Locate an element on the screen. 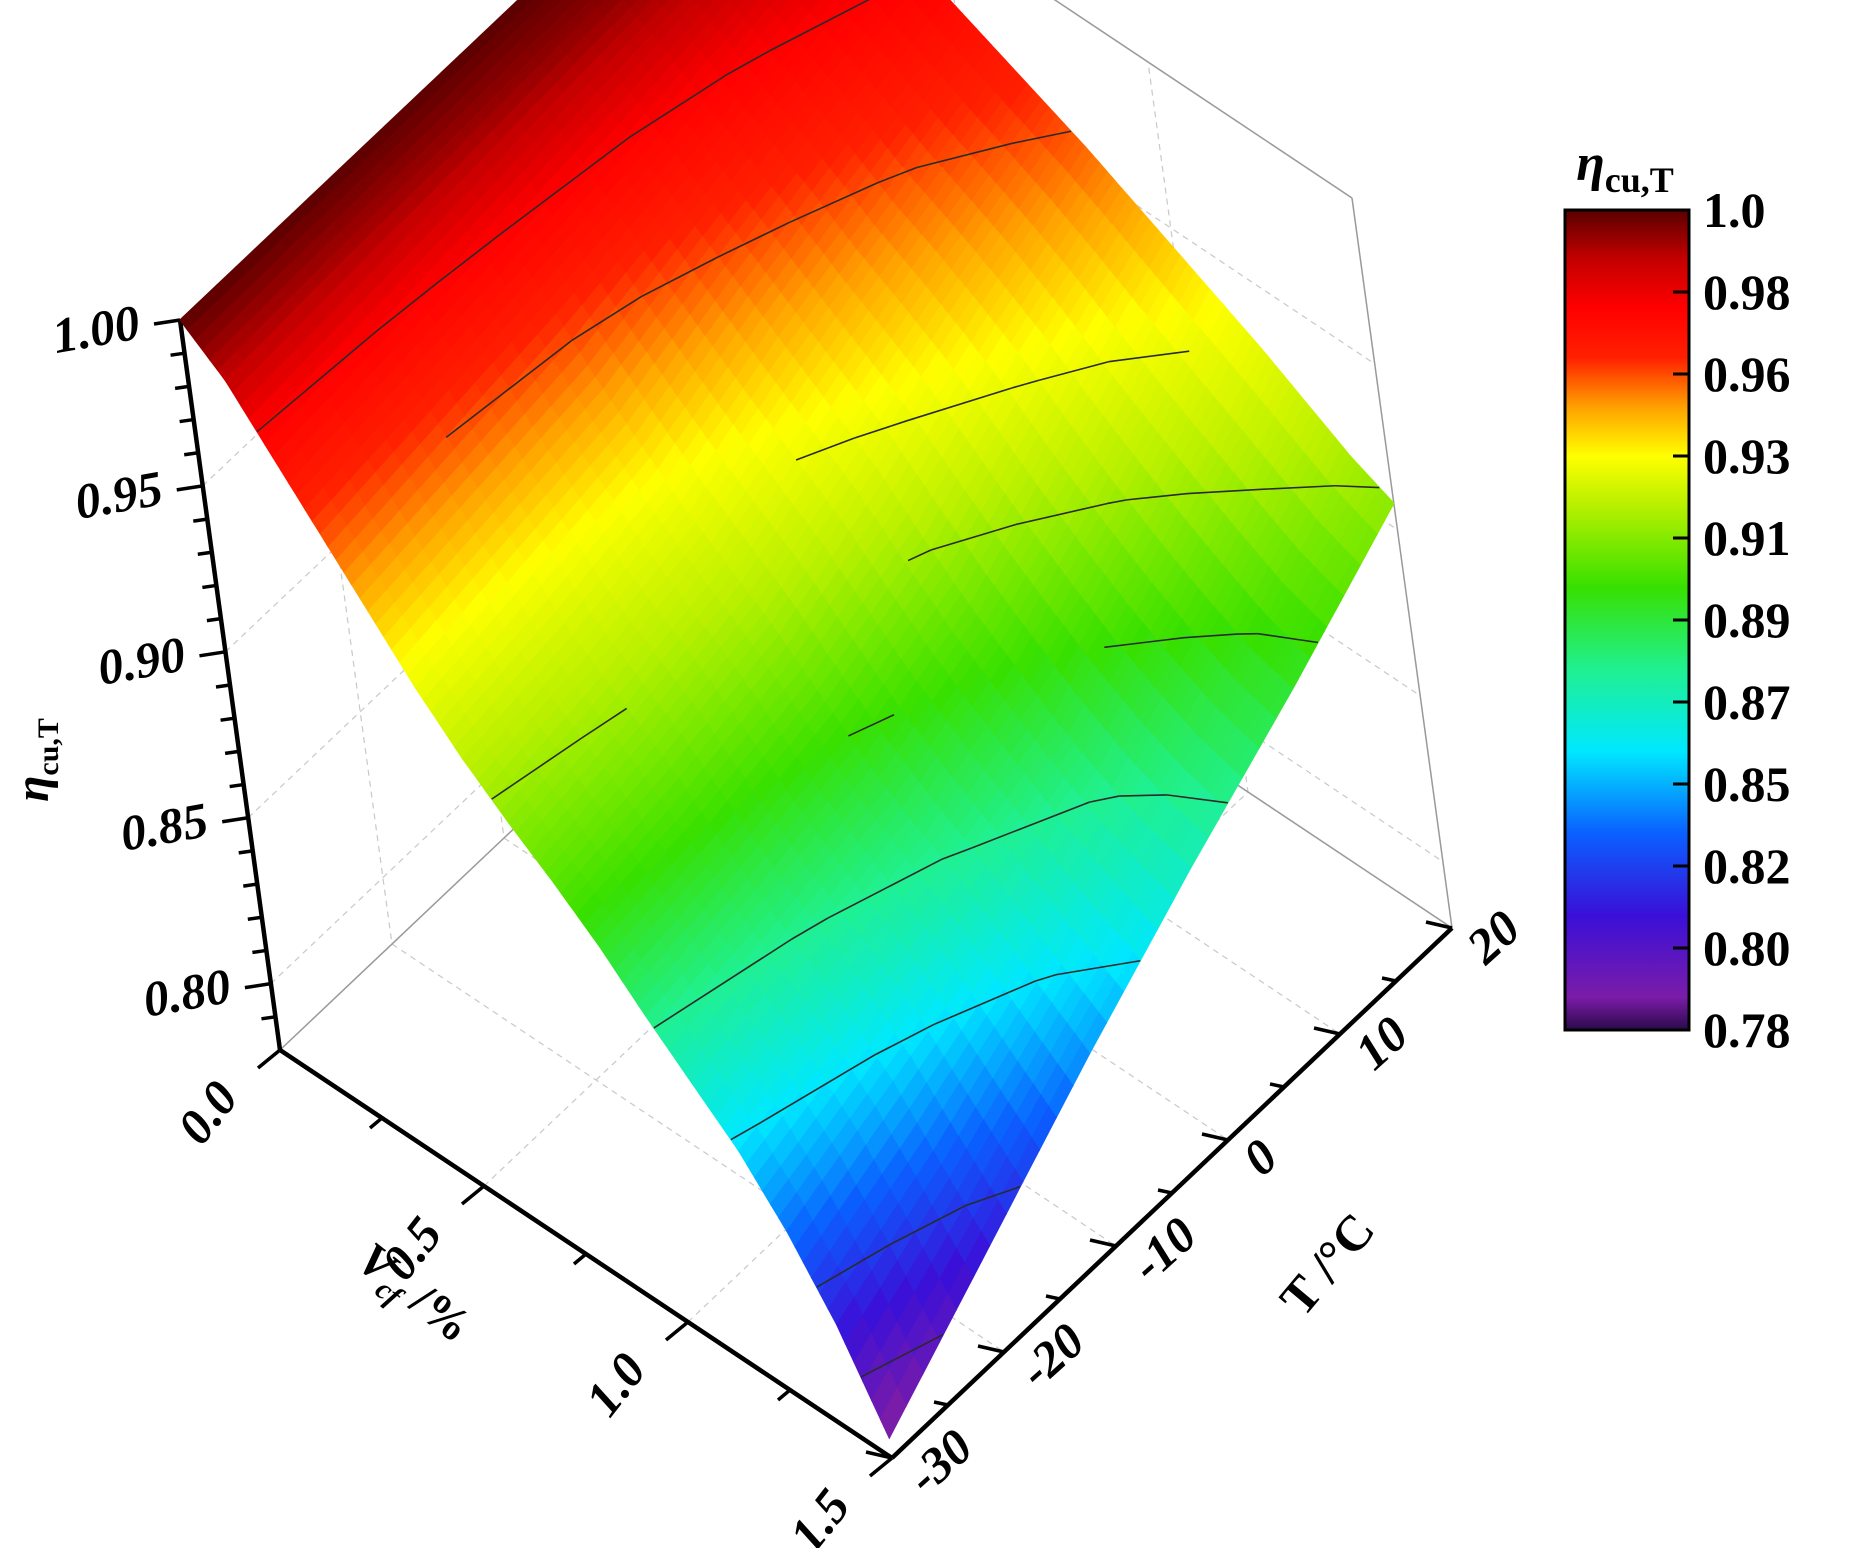 This screenshot has height=1548, width=1851. colorbar-gradient is located at coordinates (1627, 620).